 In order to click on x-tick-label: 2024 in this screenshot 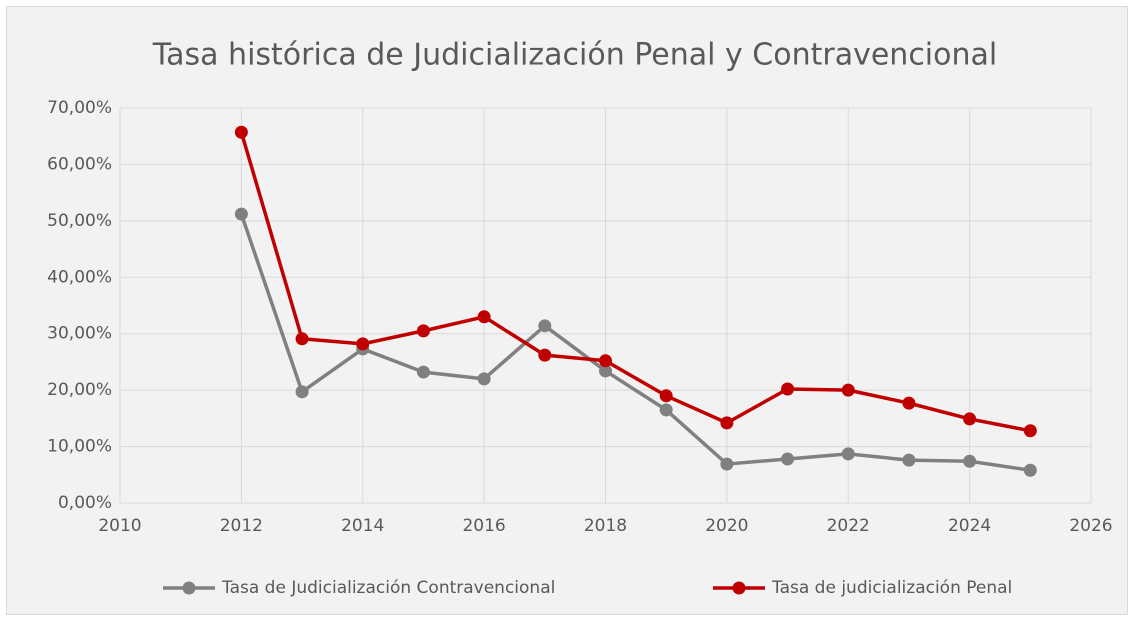, I will do `click(969, 526)`.